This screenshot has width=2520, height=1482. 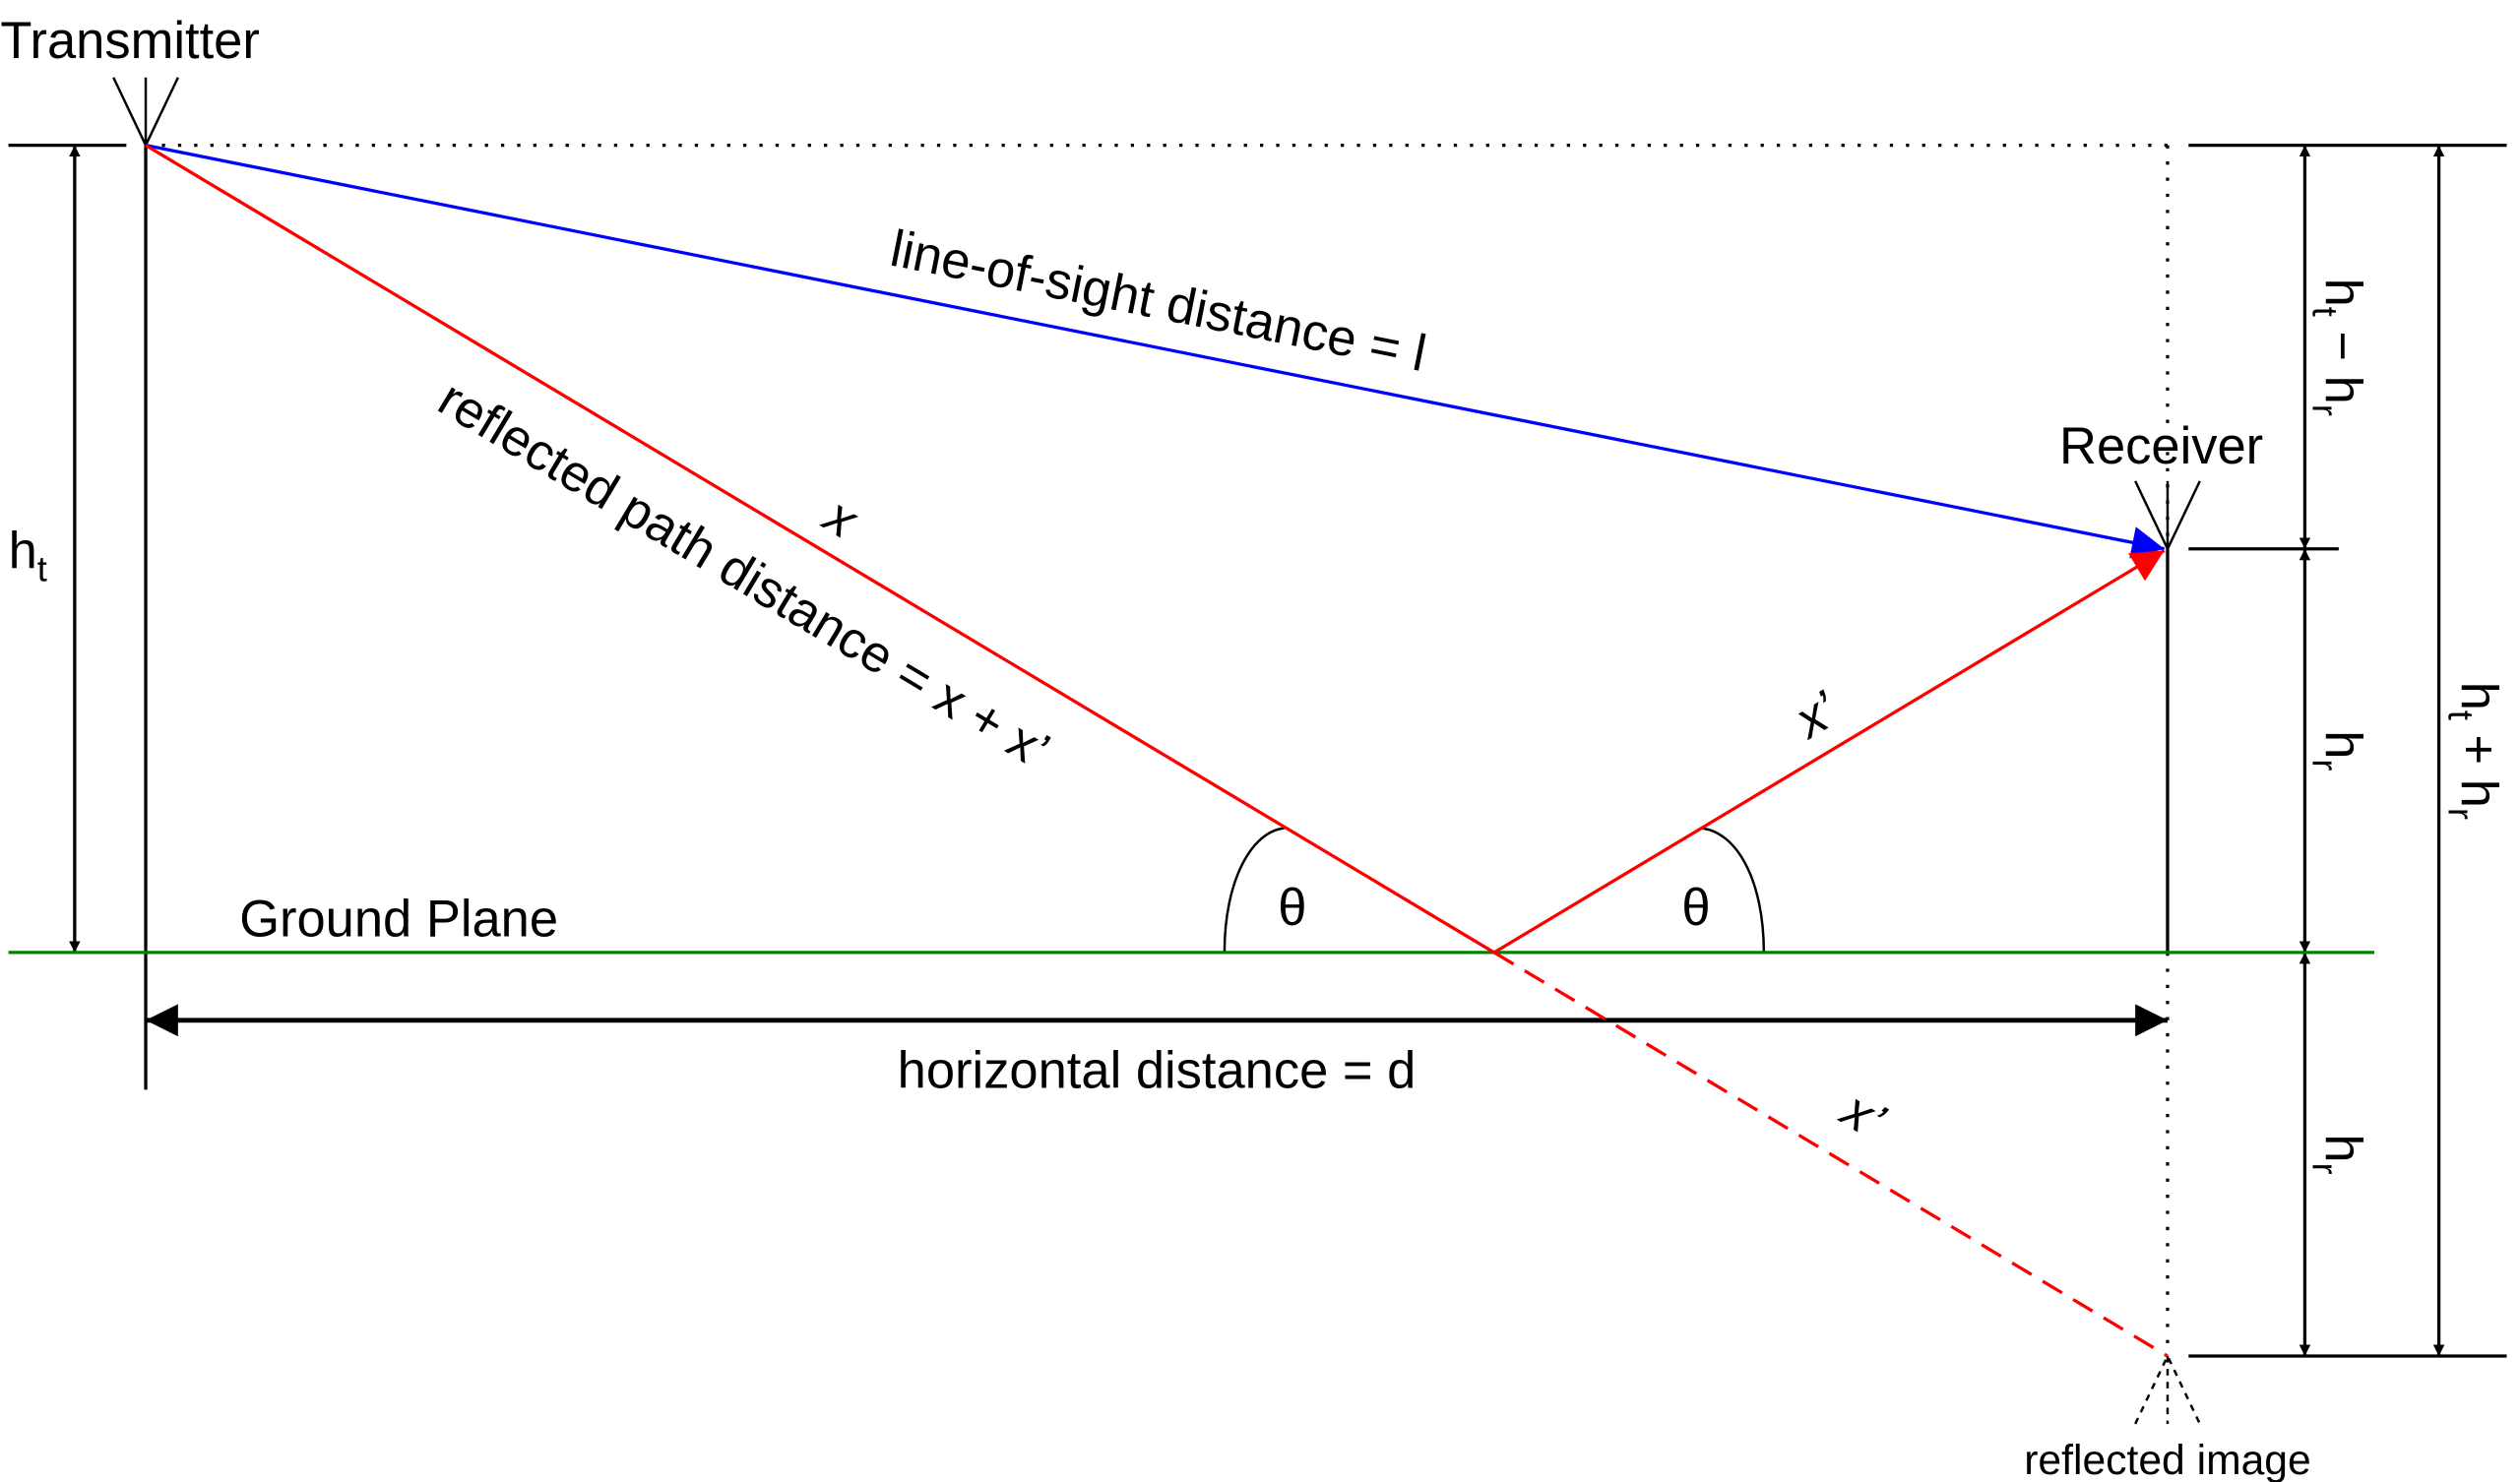 What do you see at coordinates (2338, 1154) in the screenshot?
I see `hr-image-label: hr` at bounding box center [2338, 1154].